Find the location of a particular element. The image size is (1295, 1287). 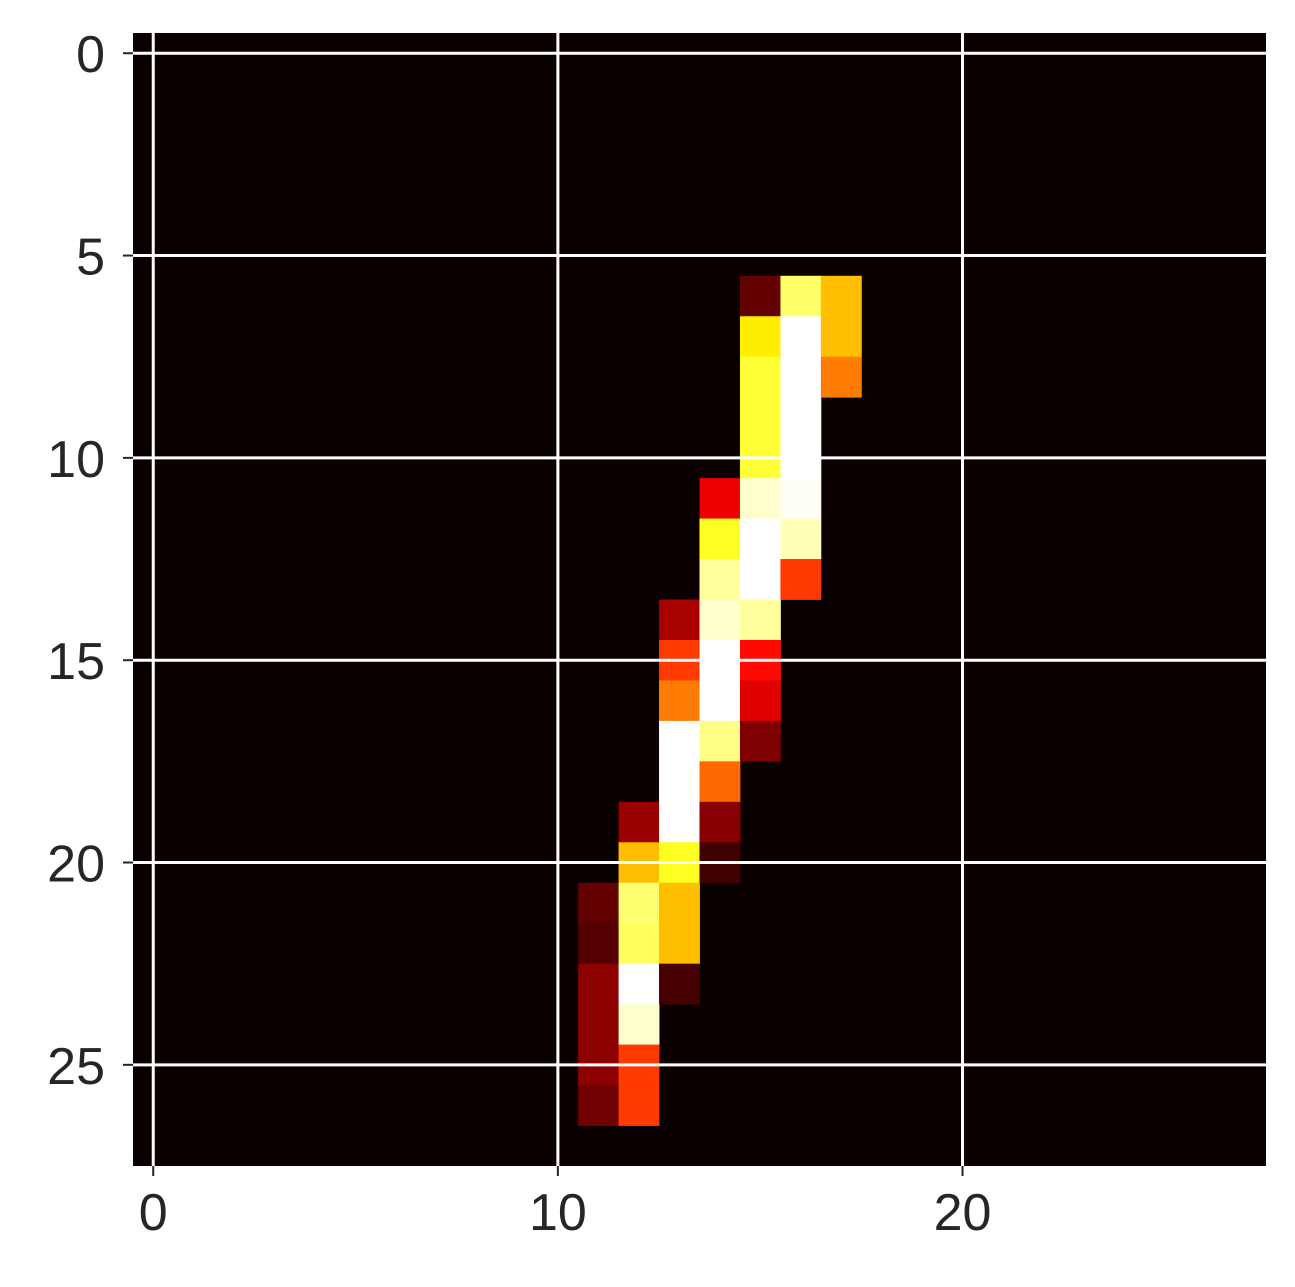

y-tick-label: 0 is located at coordinates (90, 55).